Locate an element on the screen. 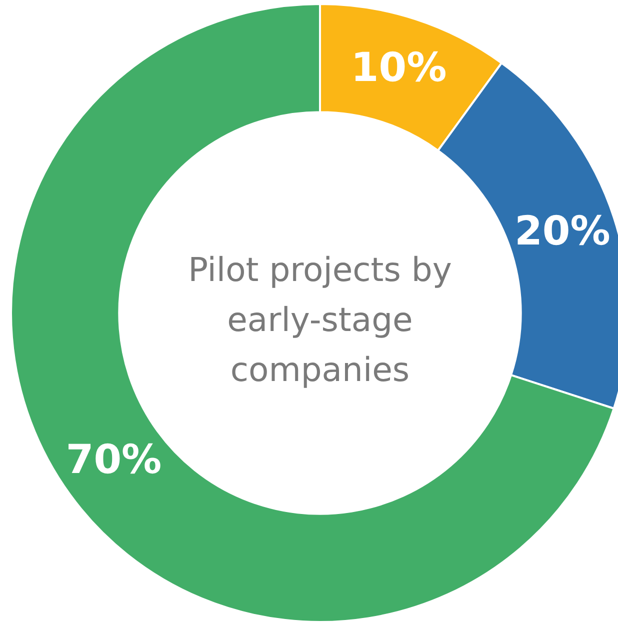 The image size is (618, 626). data-label: 70% is located at coordinates (114, 460).